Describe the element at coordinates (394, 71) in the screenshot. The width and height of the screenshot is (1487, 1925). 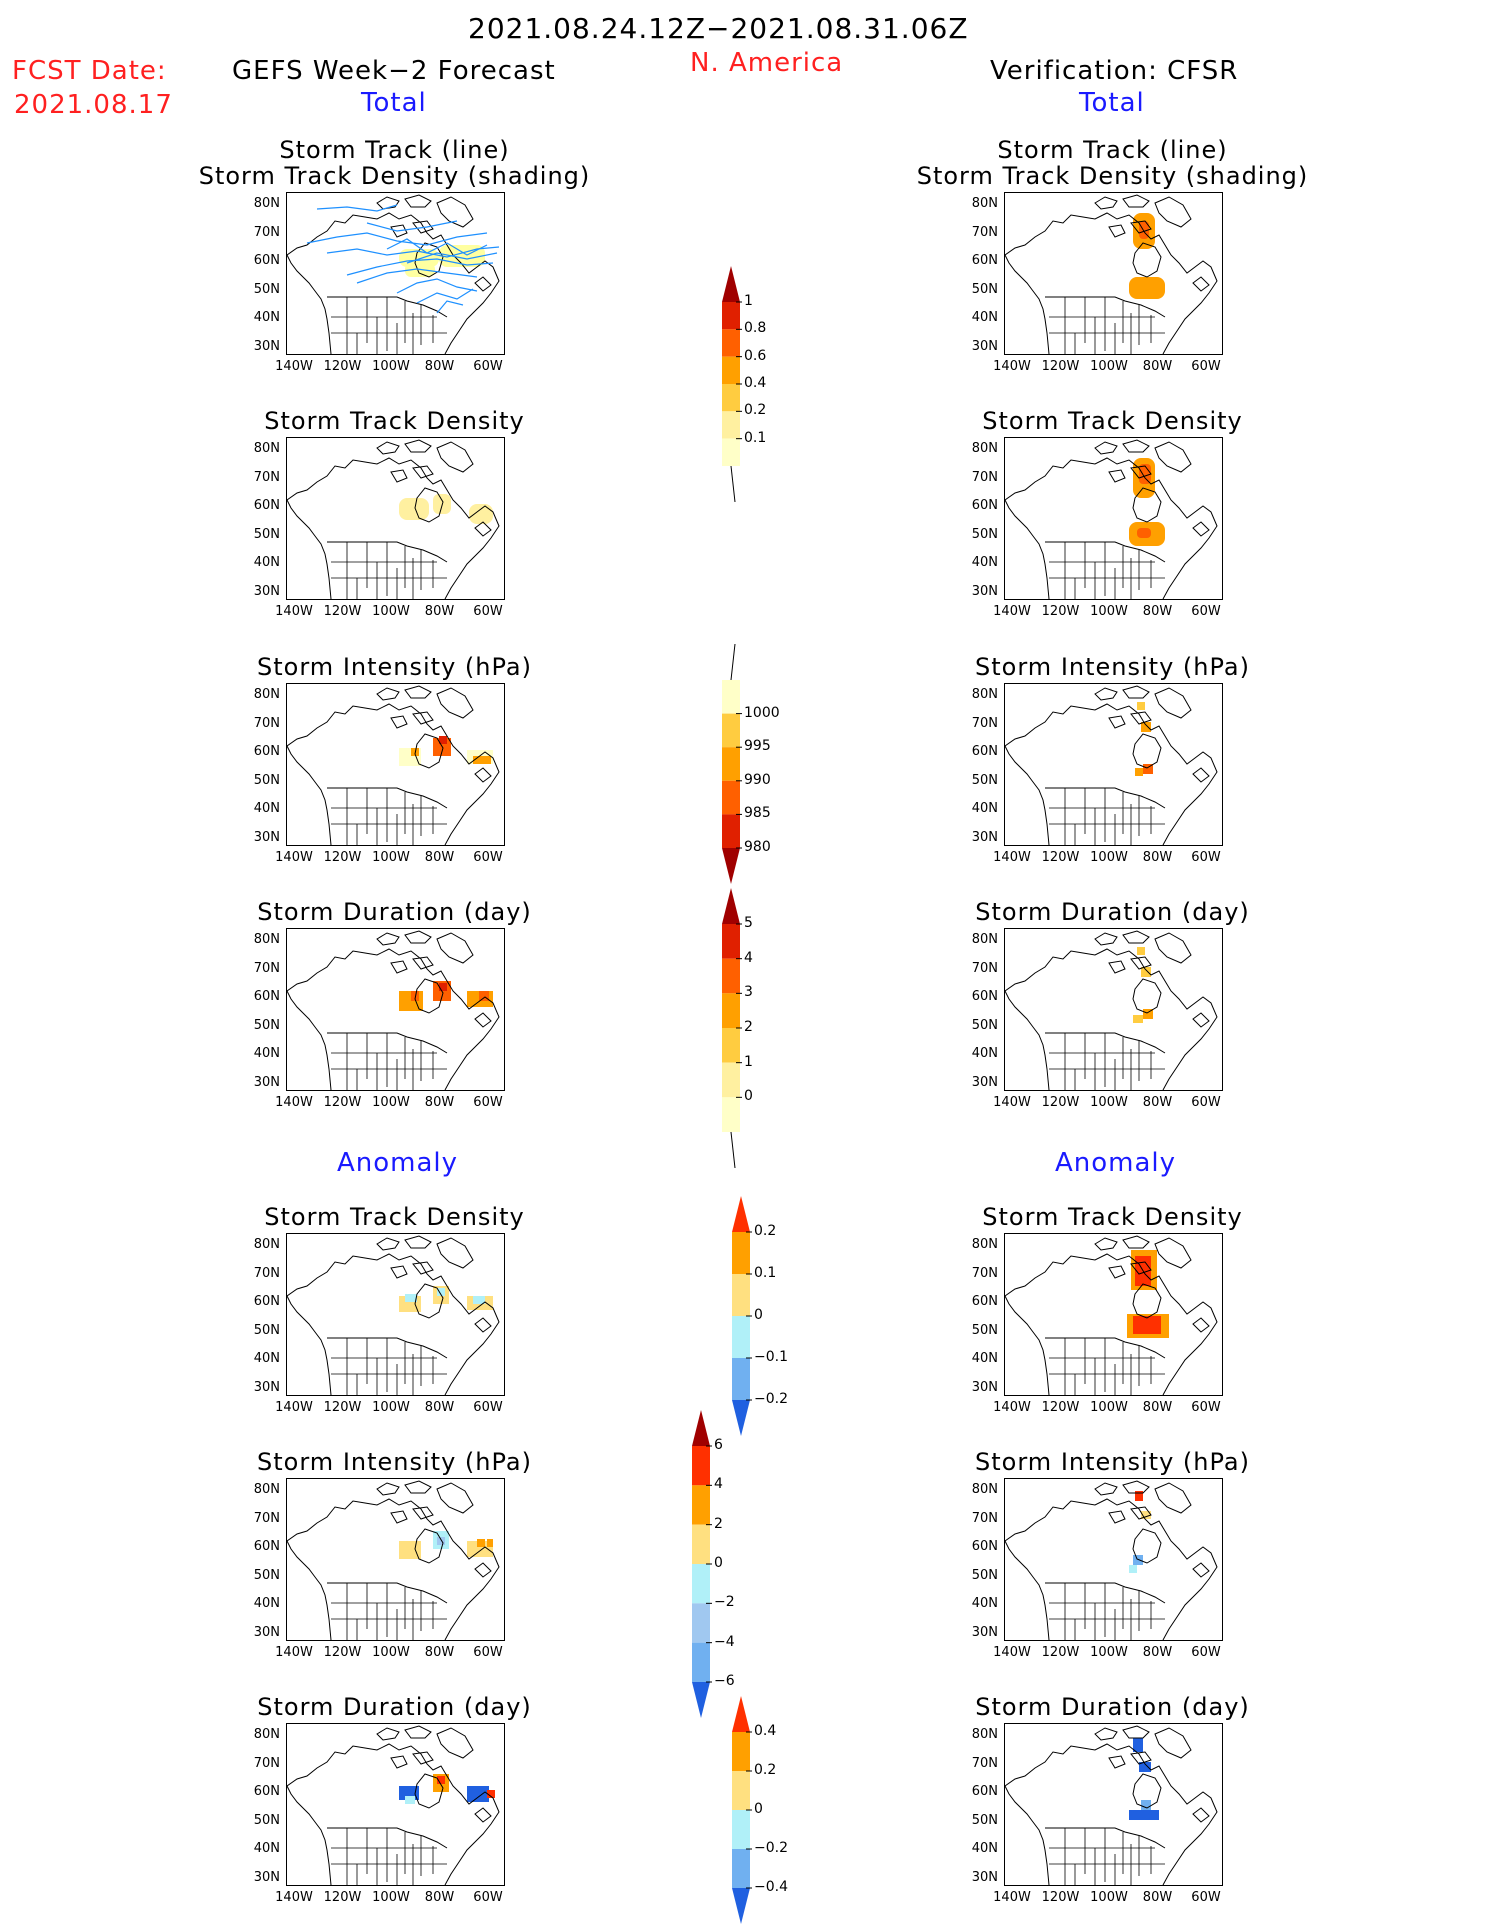
I see `left-column-title: GEFS Week−2 Forecast` at that location.